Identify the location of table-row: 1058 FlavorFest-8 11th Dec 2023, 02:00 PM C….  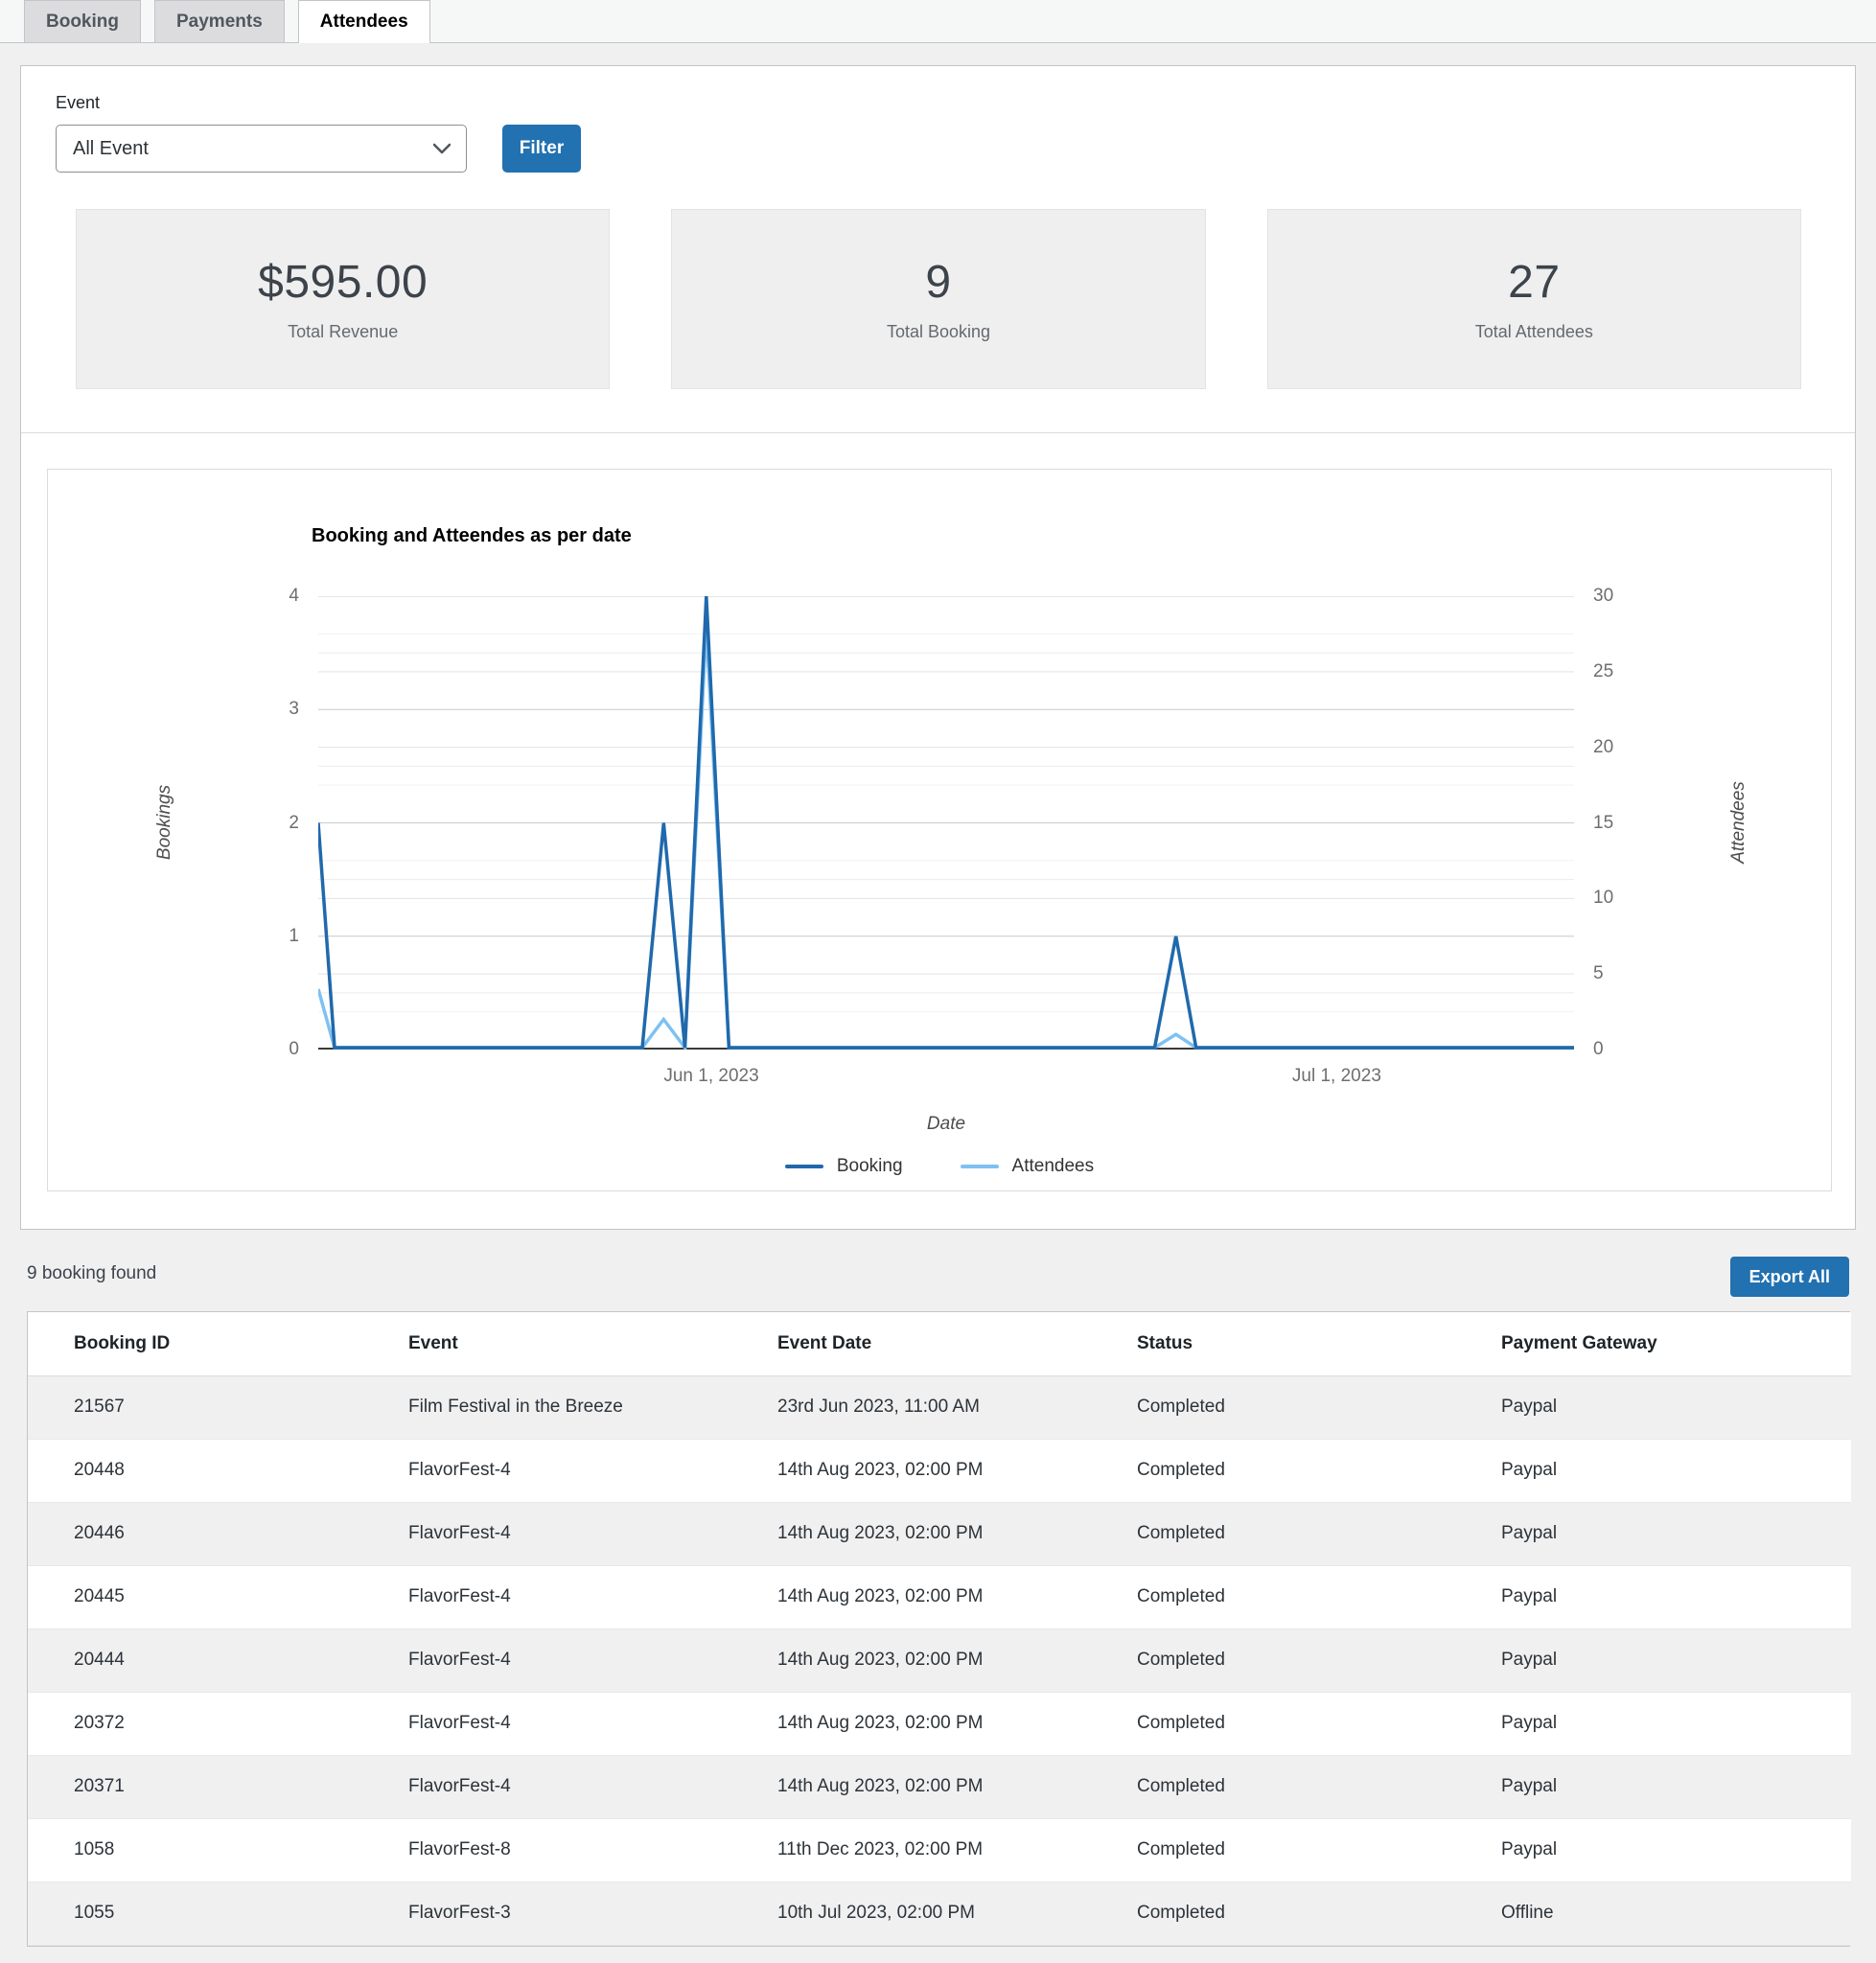
(939, 1850).